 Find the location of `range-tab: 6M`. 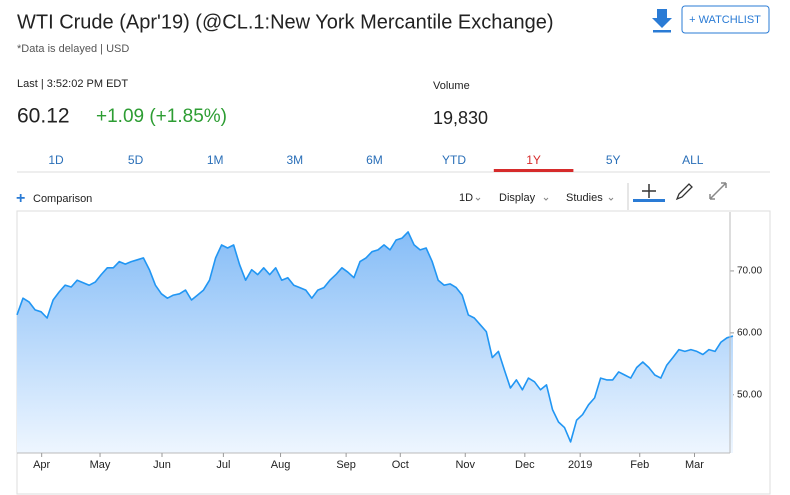

range-tab: 6M is located at coordinates (374, 160).